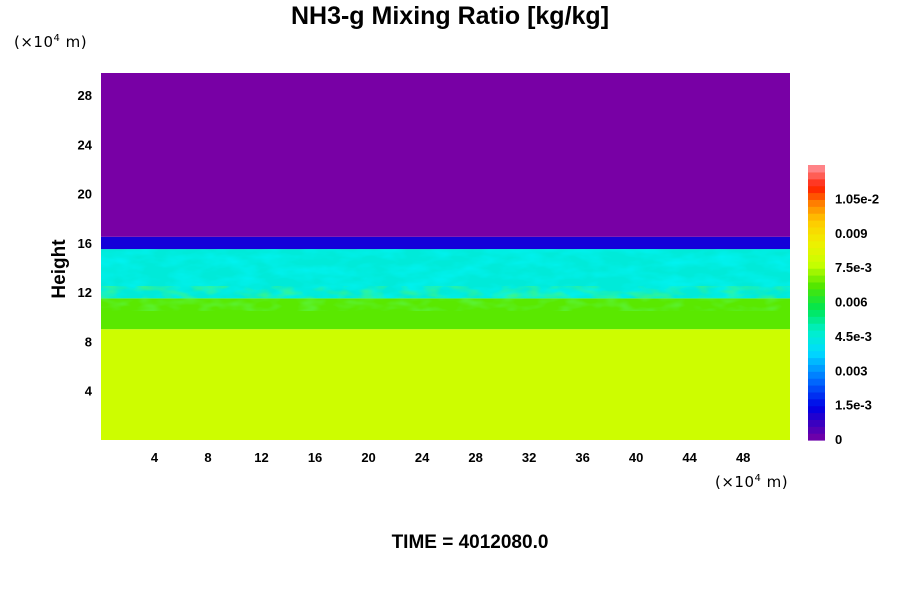 This screenshot has width=900, height=600. I want to click on y-tick-label: 12, so click(85, 292).